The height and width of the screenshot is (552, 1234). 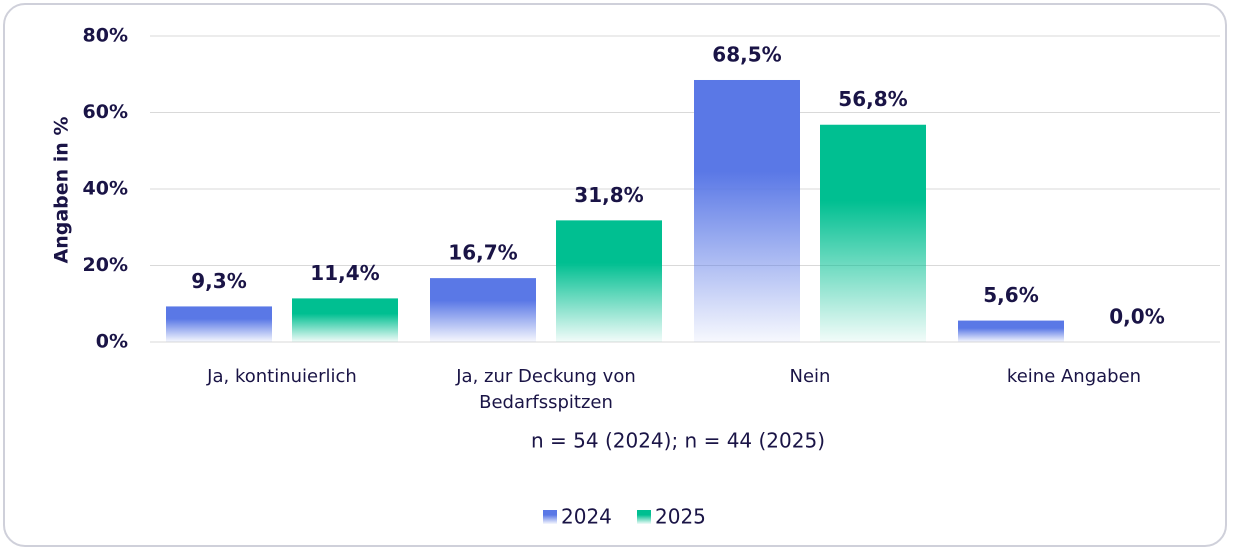 What do you see at coordinates (1136, 317) in the screenshot?
I see `value-label: 0,0%` at bounding box center [1136, 317].